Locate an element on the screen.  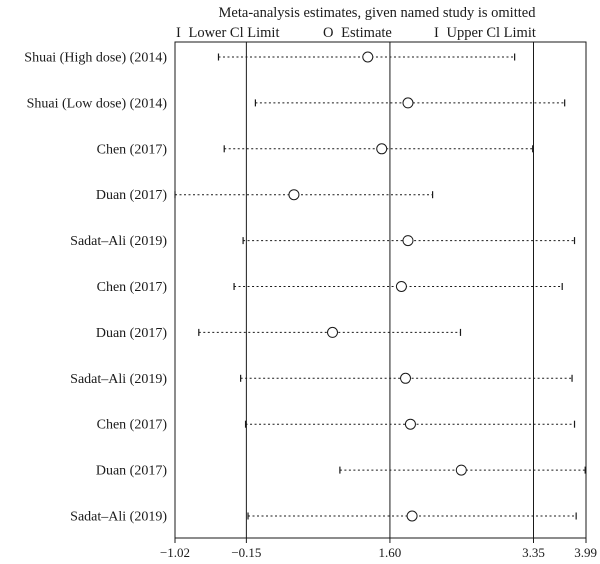
legend-estimate: O Estimate is located at coordinates (357, 33).